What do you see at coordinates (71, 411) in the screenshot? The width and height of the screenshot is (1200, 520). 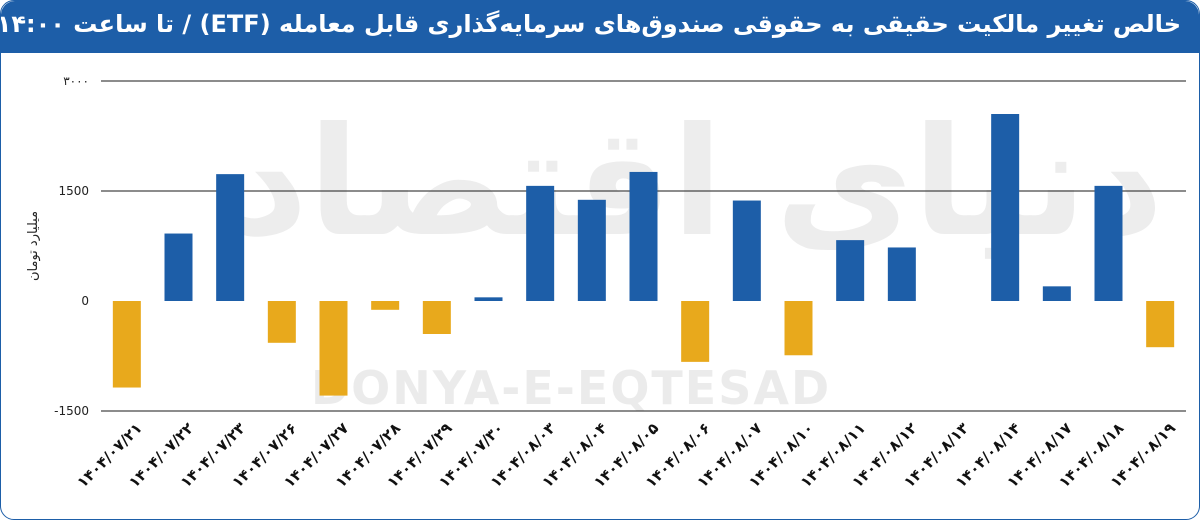 I see `y-tick-label: -1500` at bounding box center [71, 411].